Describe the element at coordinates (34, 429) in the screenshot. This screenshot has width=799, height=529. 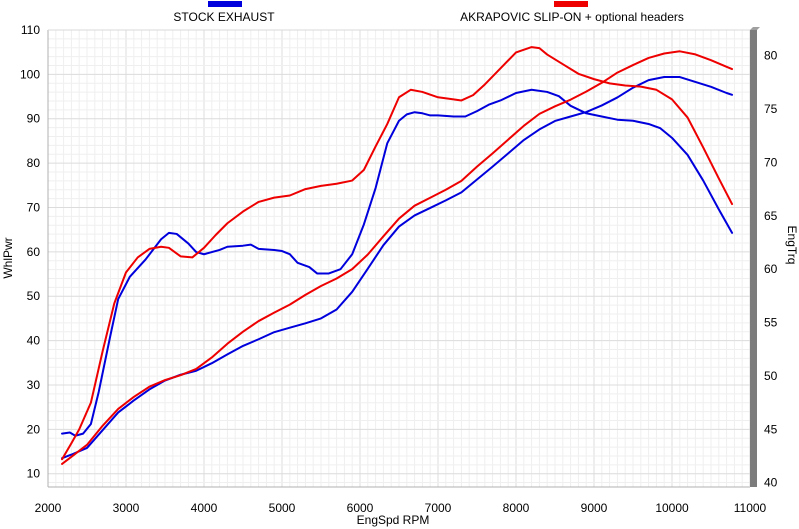
I see `left-y-tick-label: 20` at that location.